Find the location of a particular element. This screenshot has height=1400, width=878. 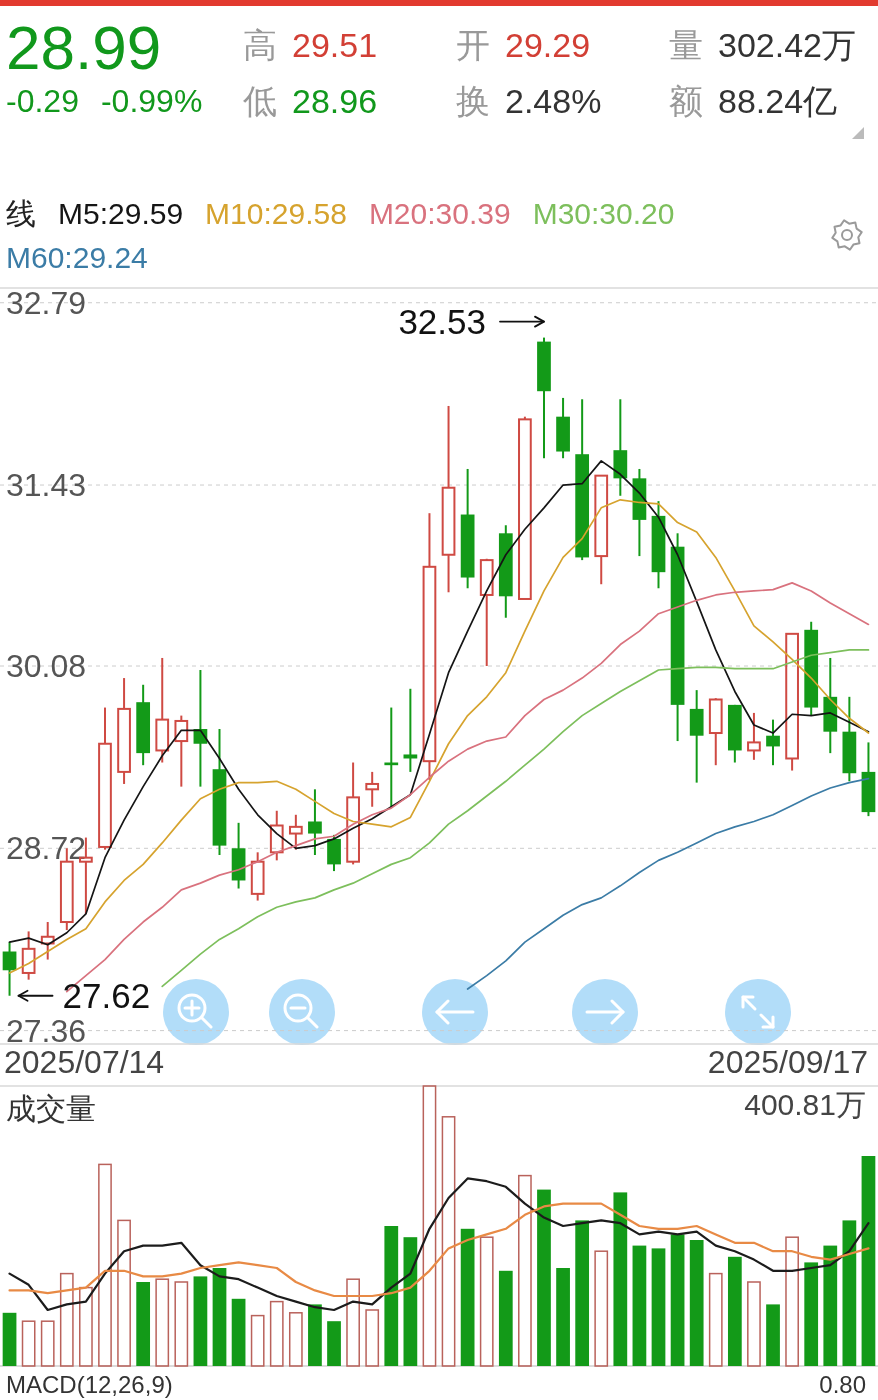

text: M30:30.20 is located at coordinates (603, 213).